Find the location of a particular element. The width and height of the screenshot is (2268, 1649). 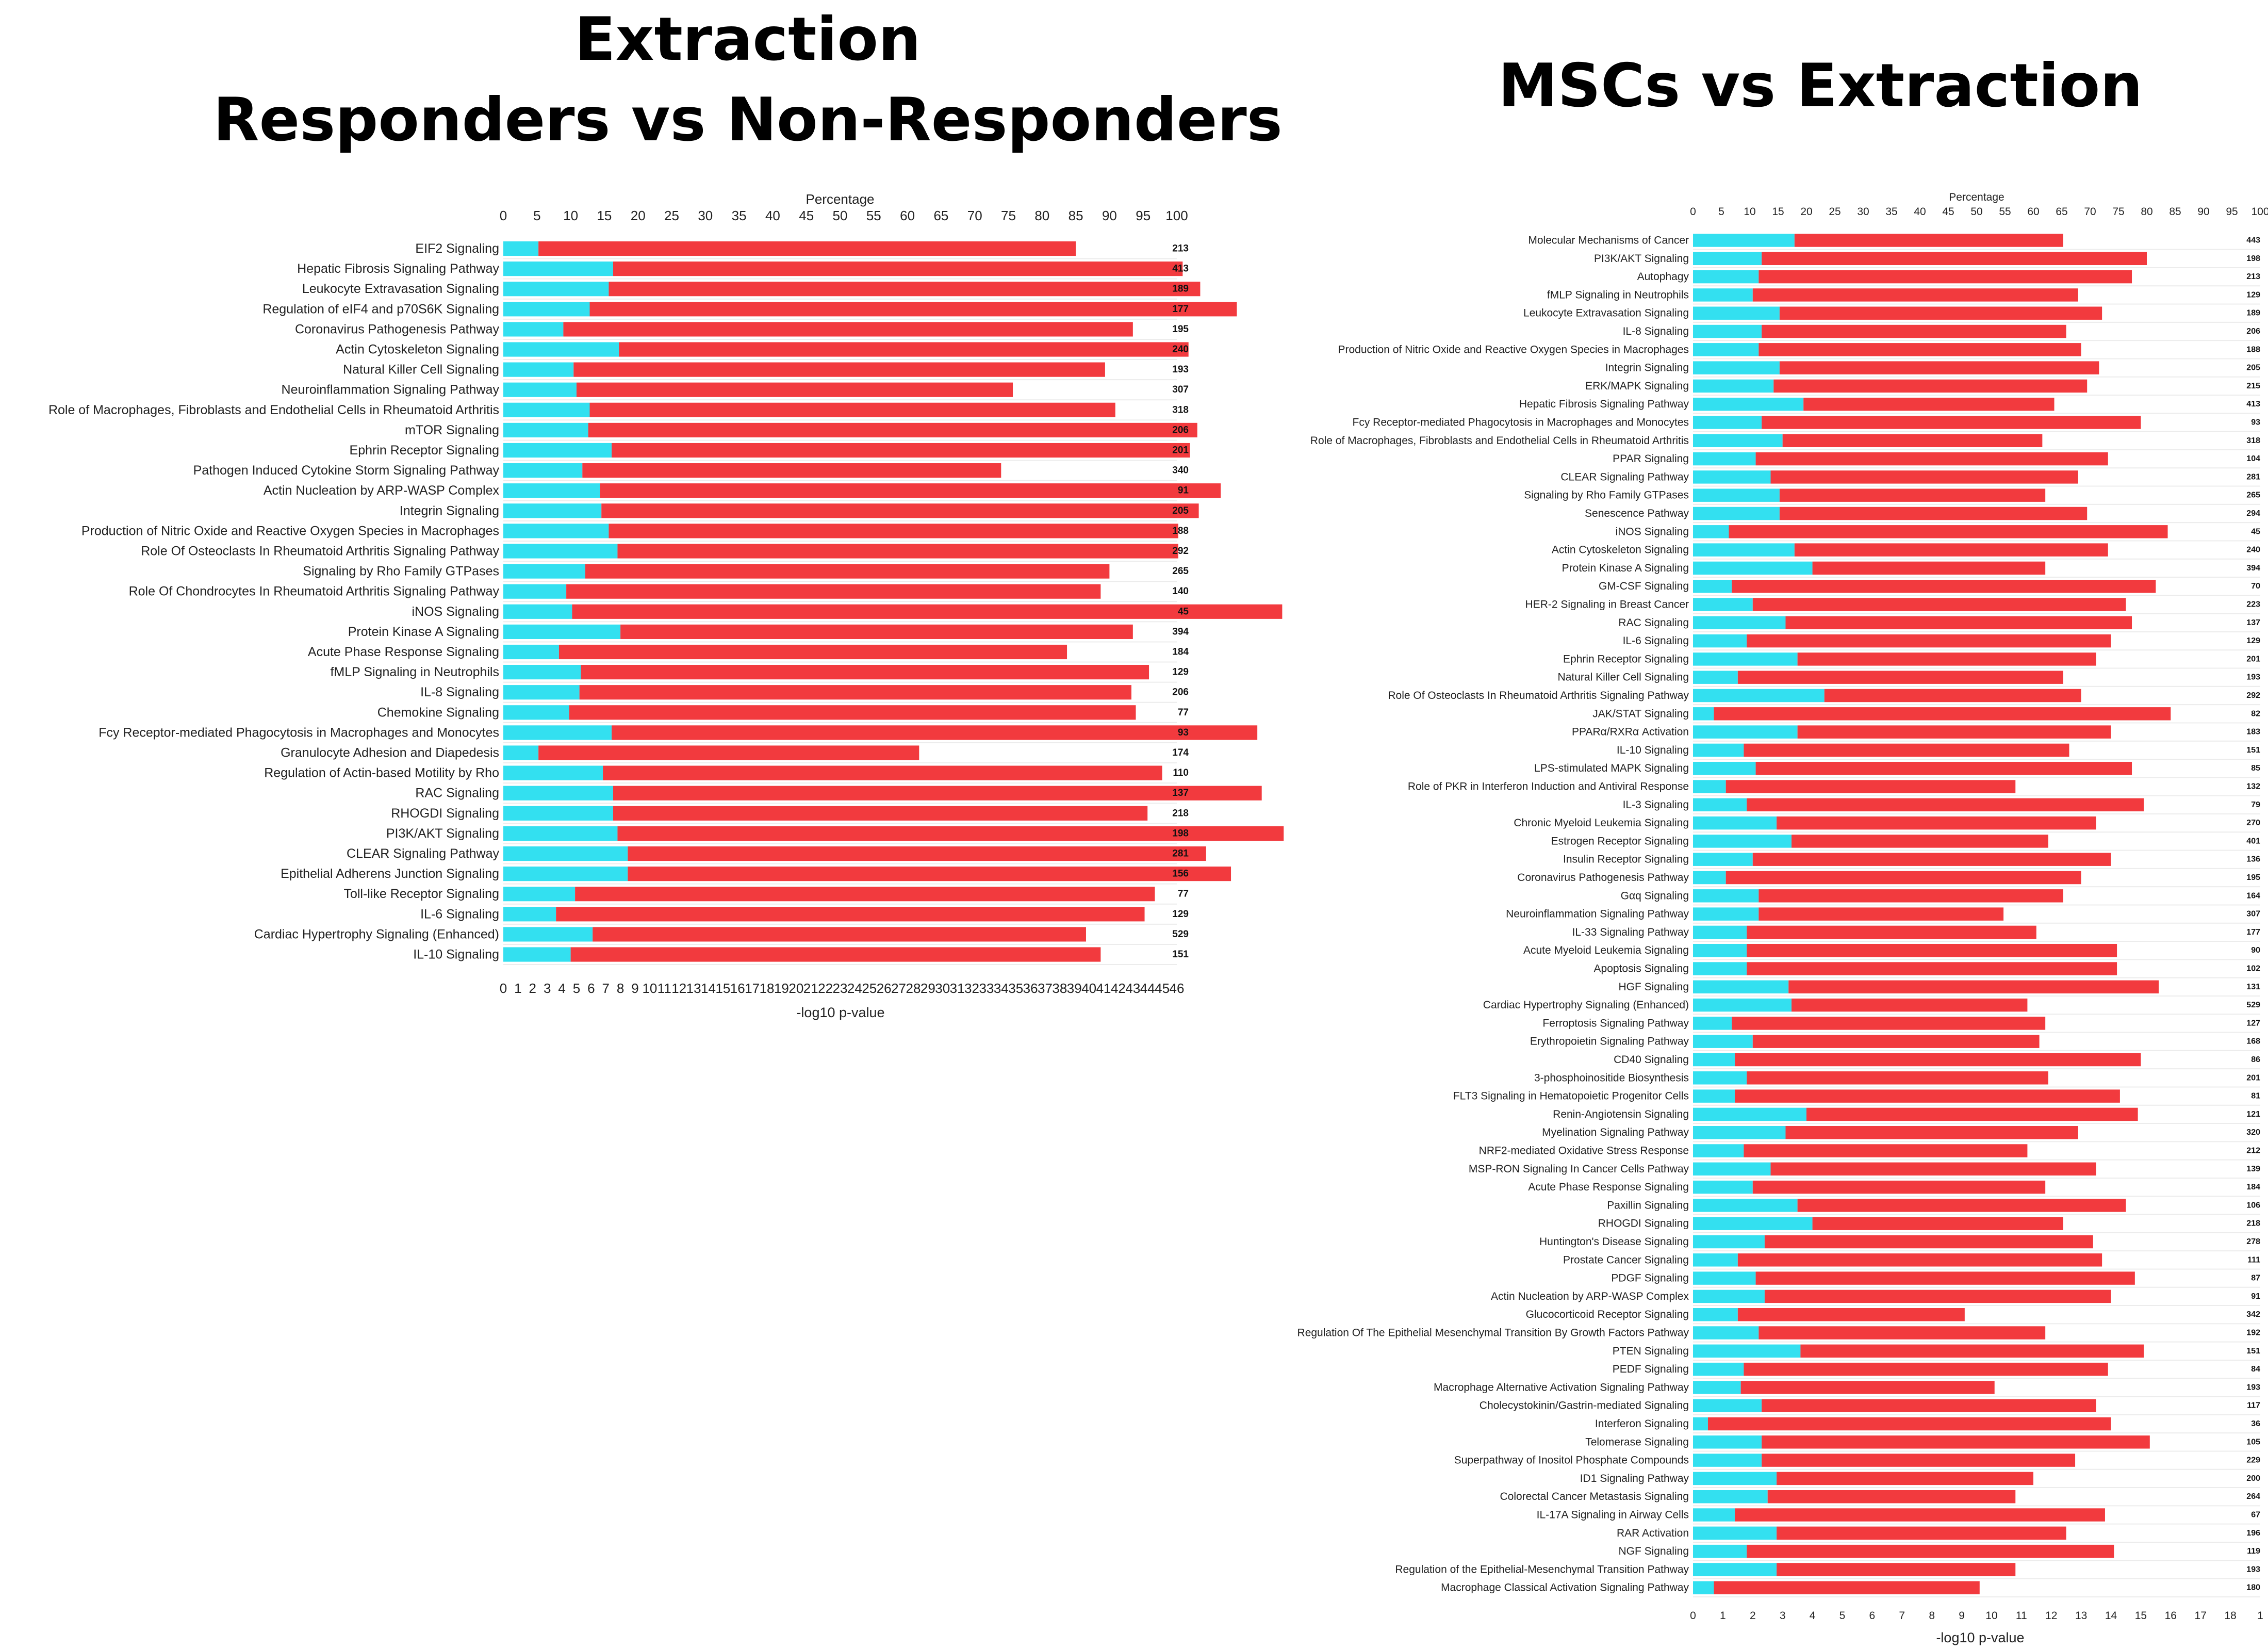

chart1-bottom-tick: 29 is located at coordinates (928, 988).